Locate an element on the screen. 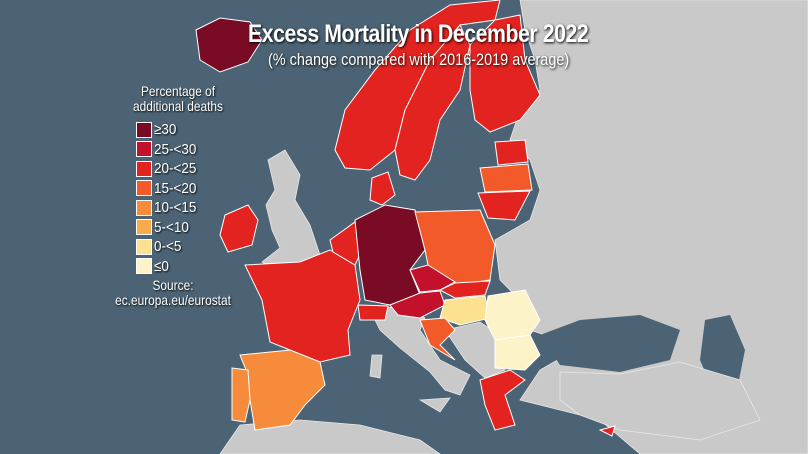 The image size is (808, 454). legend-item: 10-<15 is located at coordinates (192, 208).